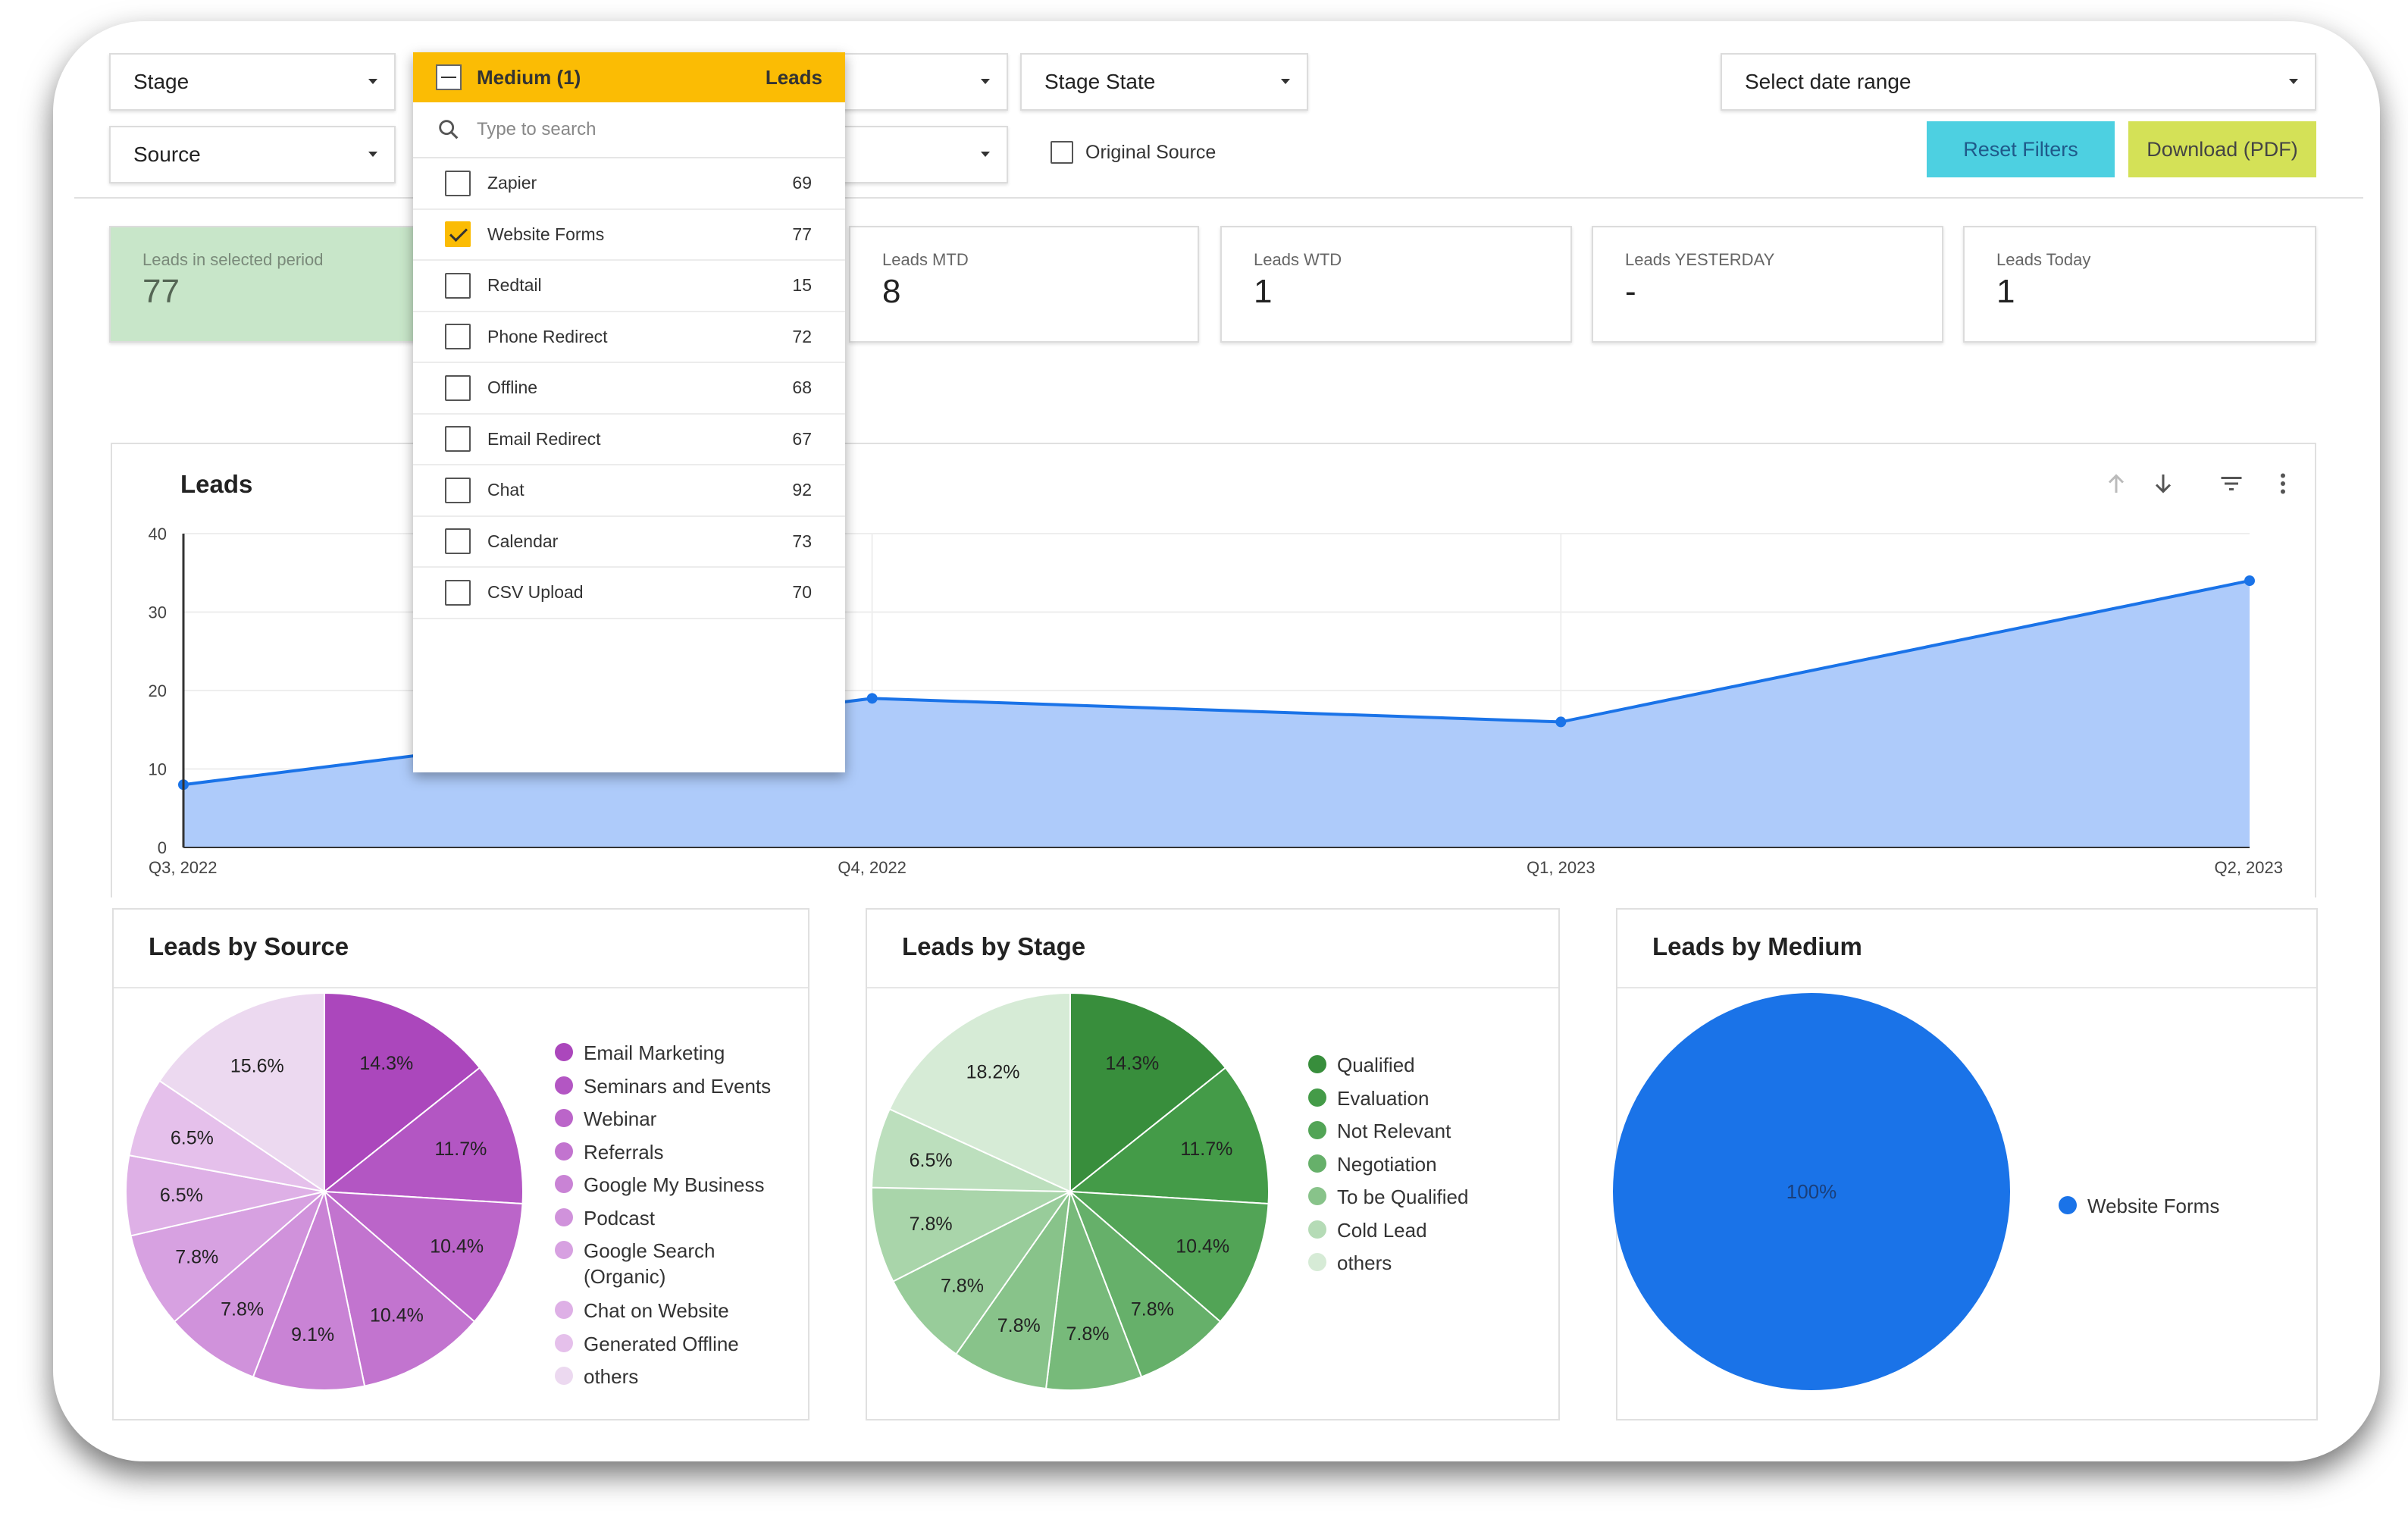  I want to click on legend-label: Seminars and Events, so click(677, 1086).